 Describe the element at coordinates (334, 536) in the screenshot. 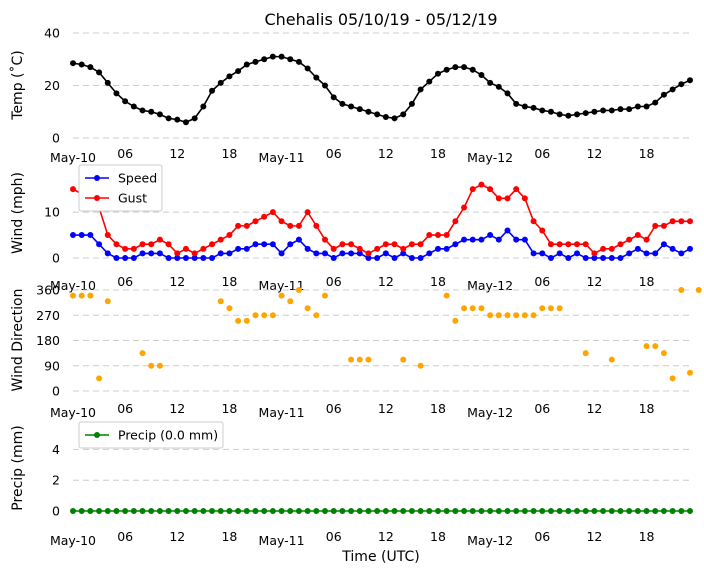

I see `x-tick-label: 06` at that location.